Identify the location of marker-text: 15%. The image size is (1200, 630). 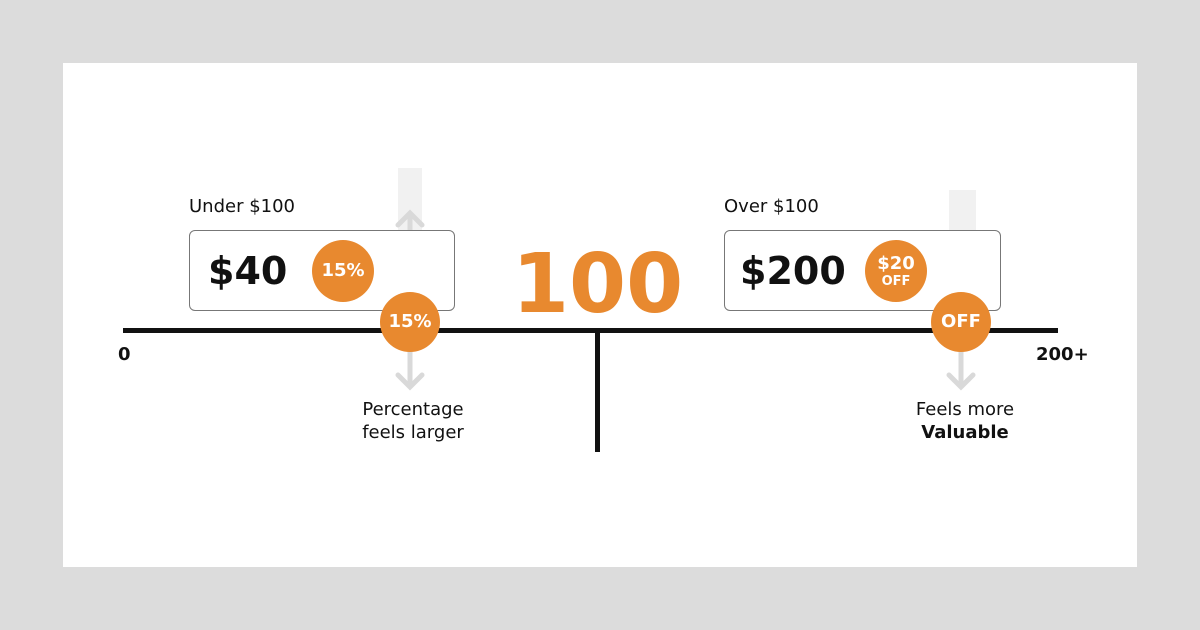
(410, 321).